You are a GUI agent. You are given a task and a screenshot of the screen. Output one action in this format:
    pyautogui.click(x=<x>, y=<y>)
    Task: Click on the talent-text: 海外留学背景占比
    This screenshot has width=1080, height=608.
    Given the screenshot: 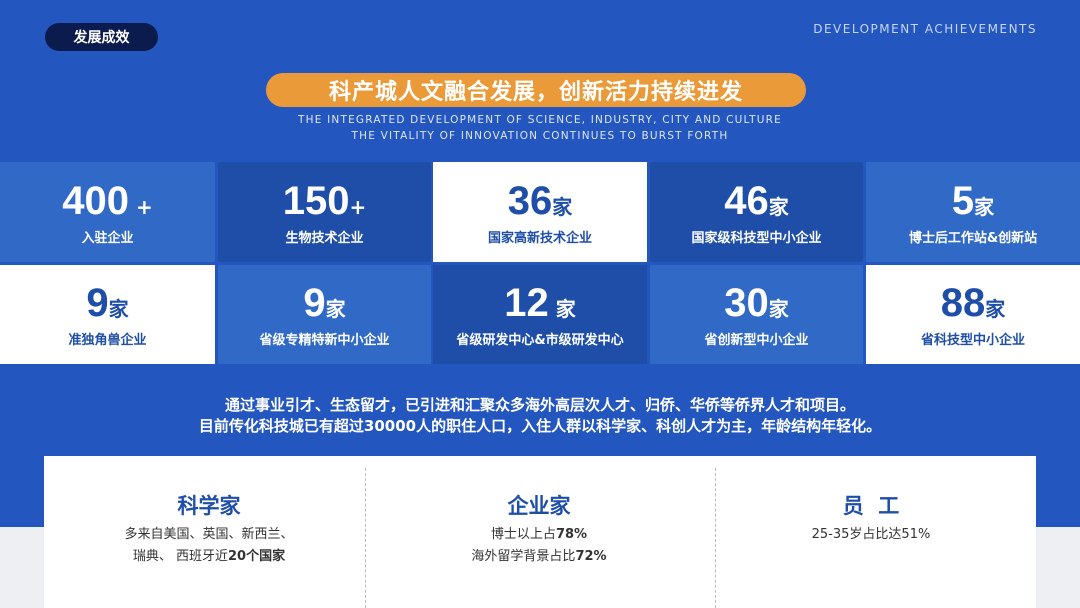 What is the action you would take?
    pyautogui.click(x=523, y=556)
    